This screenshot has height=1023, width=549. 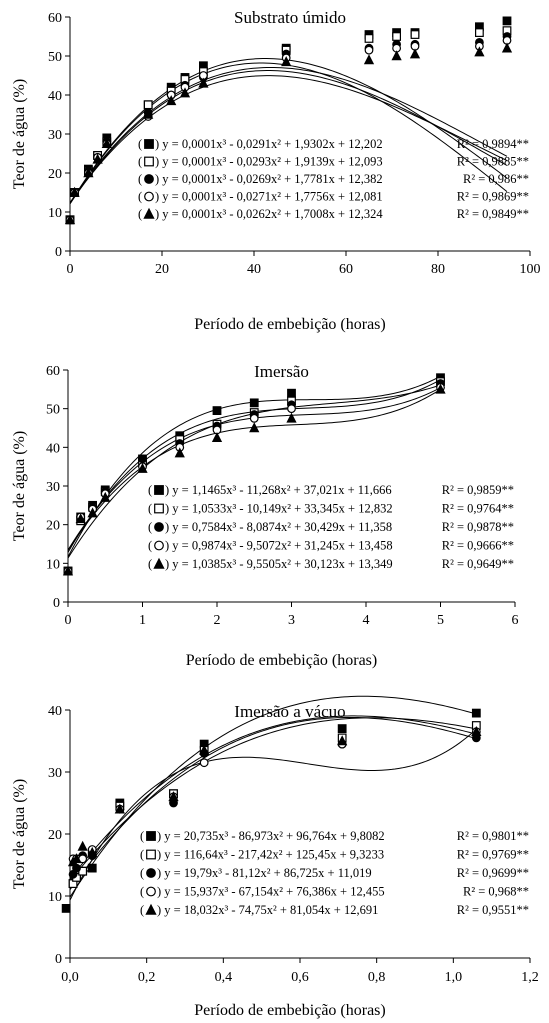 What do you see at coordinates (142, 620) in the screenshot?
I see `x-tick-label: 1` at bounding box center [142, 620].